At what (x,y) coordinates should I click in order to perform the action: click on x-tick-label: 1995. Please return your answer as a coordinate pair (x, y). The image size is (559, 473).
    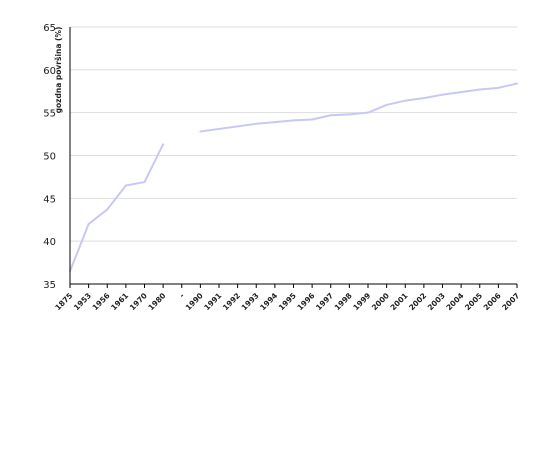
    Looking at the image, I should click on (287, 301).